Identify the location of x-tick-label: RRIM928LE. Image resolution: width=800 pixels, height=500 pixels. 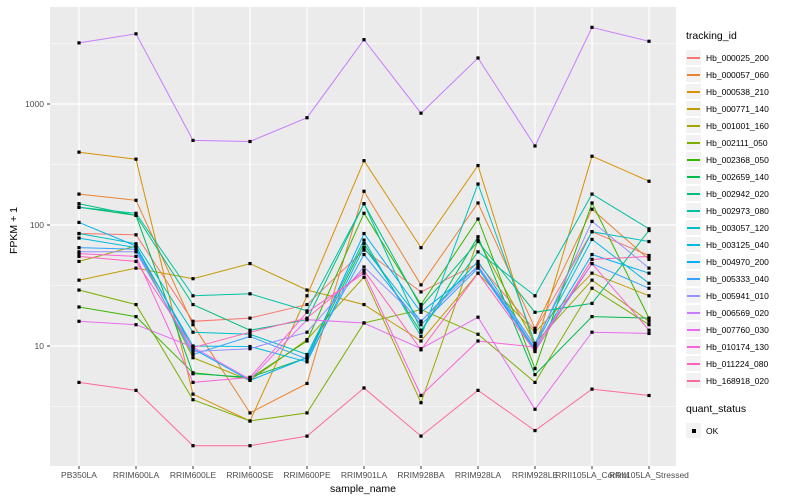
(535, 475).